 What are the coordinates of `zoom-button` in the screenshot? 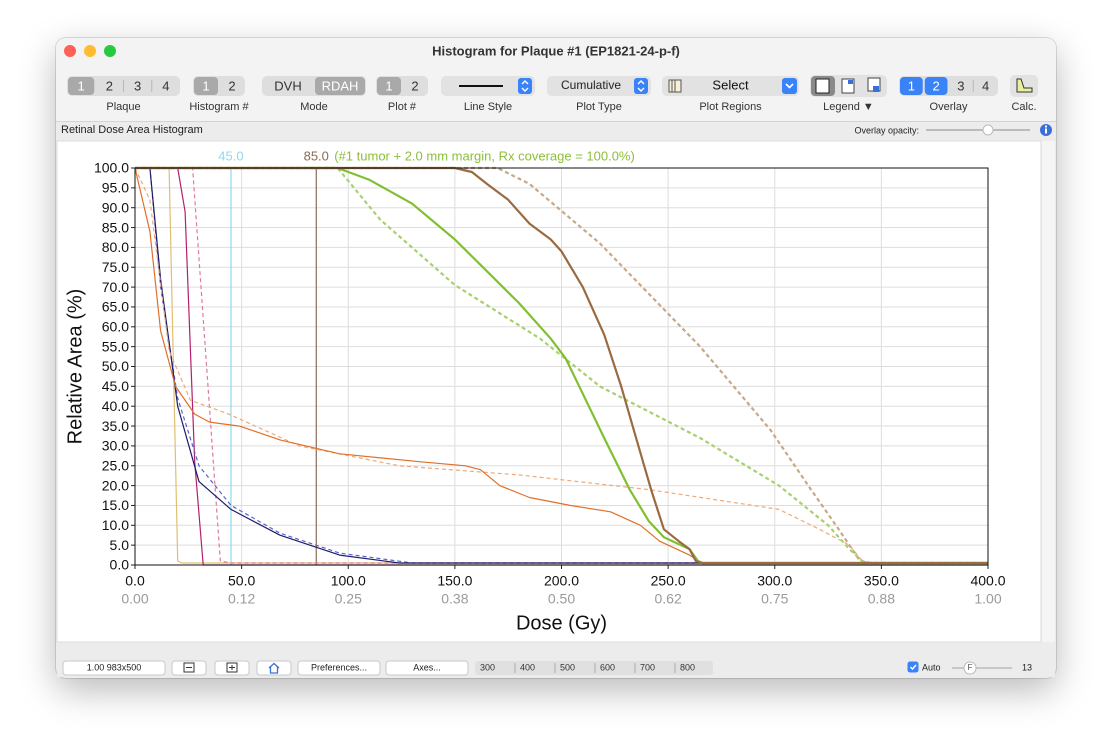 It's located at (110, 51).